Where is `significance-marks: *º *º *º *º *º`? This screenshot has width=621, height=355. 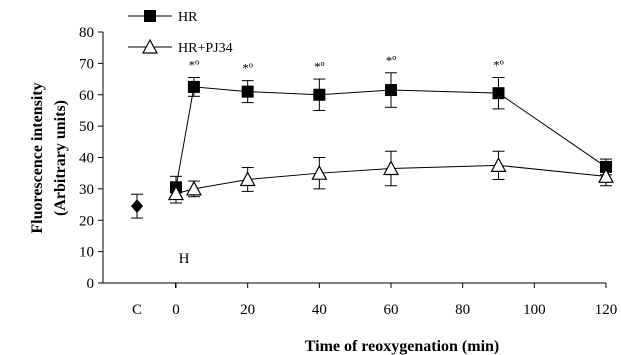 significance-marks: *º *º *º *º *º is located at coordinates (346, 64).